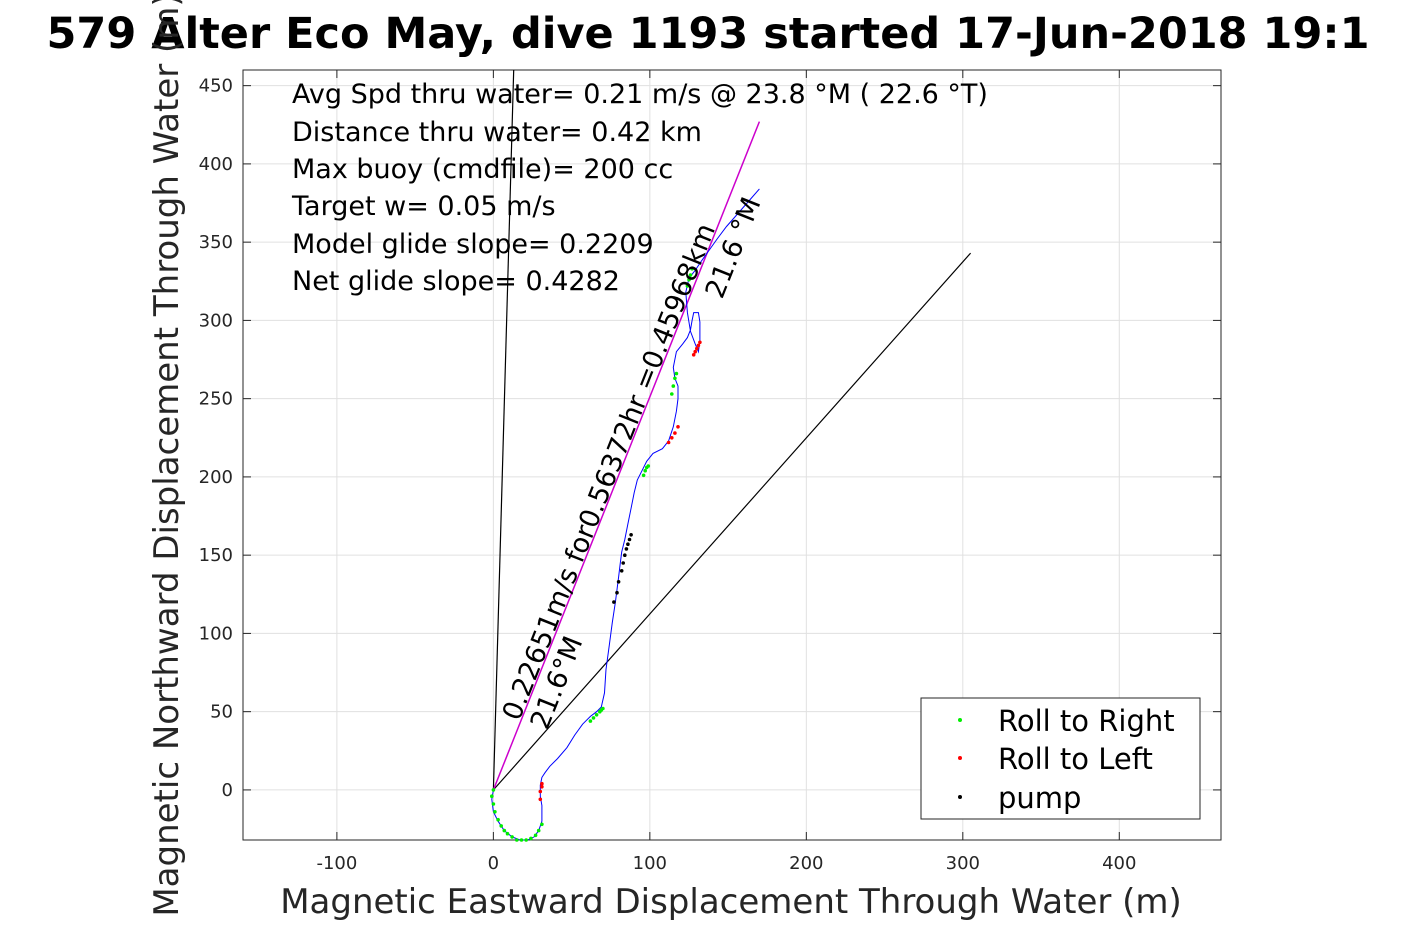 The image size is (1417, 945). I want to click on y-tick-label: 100, so click(216, 633).